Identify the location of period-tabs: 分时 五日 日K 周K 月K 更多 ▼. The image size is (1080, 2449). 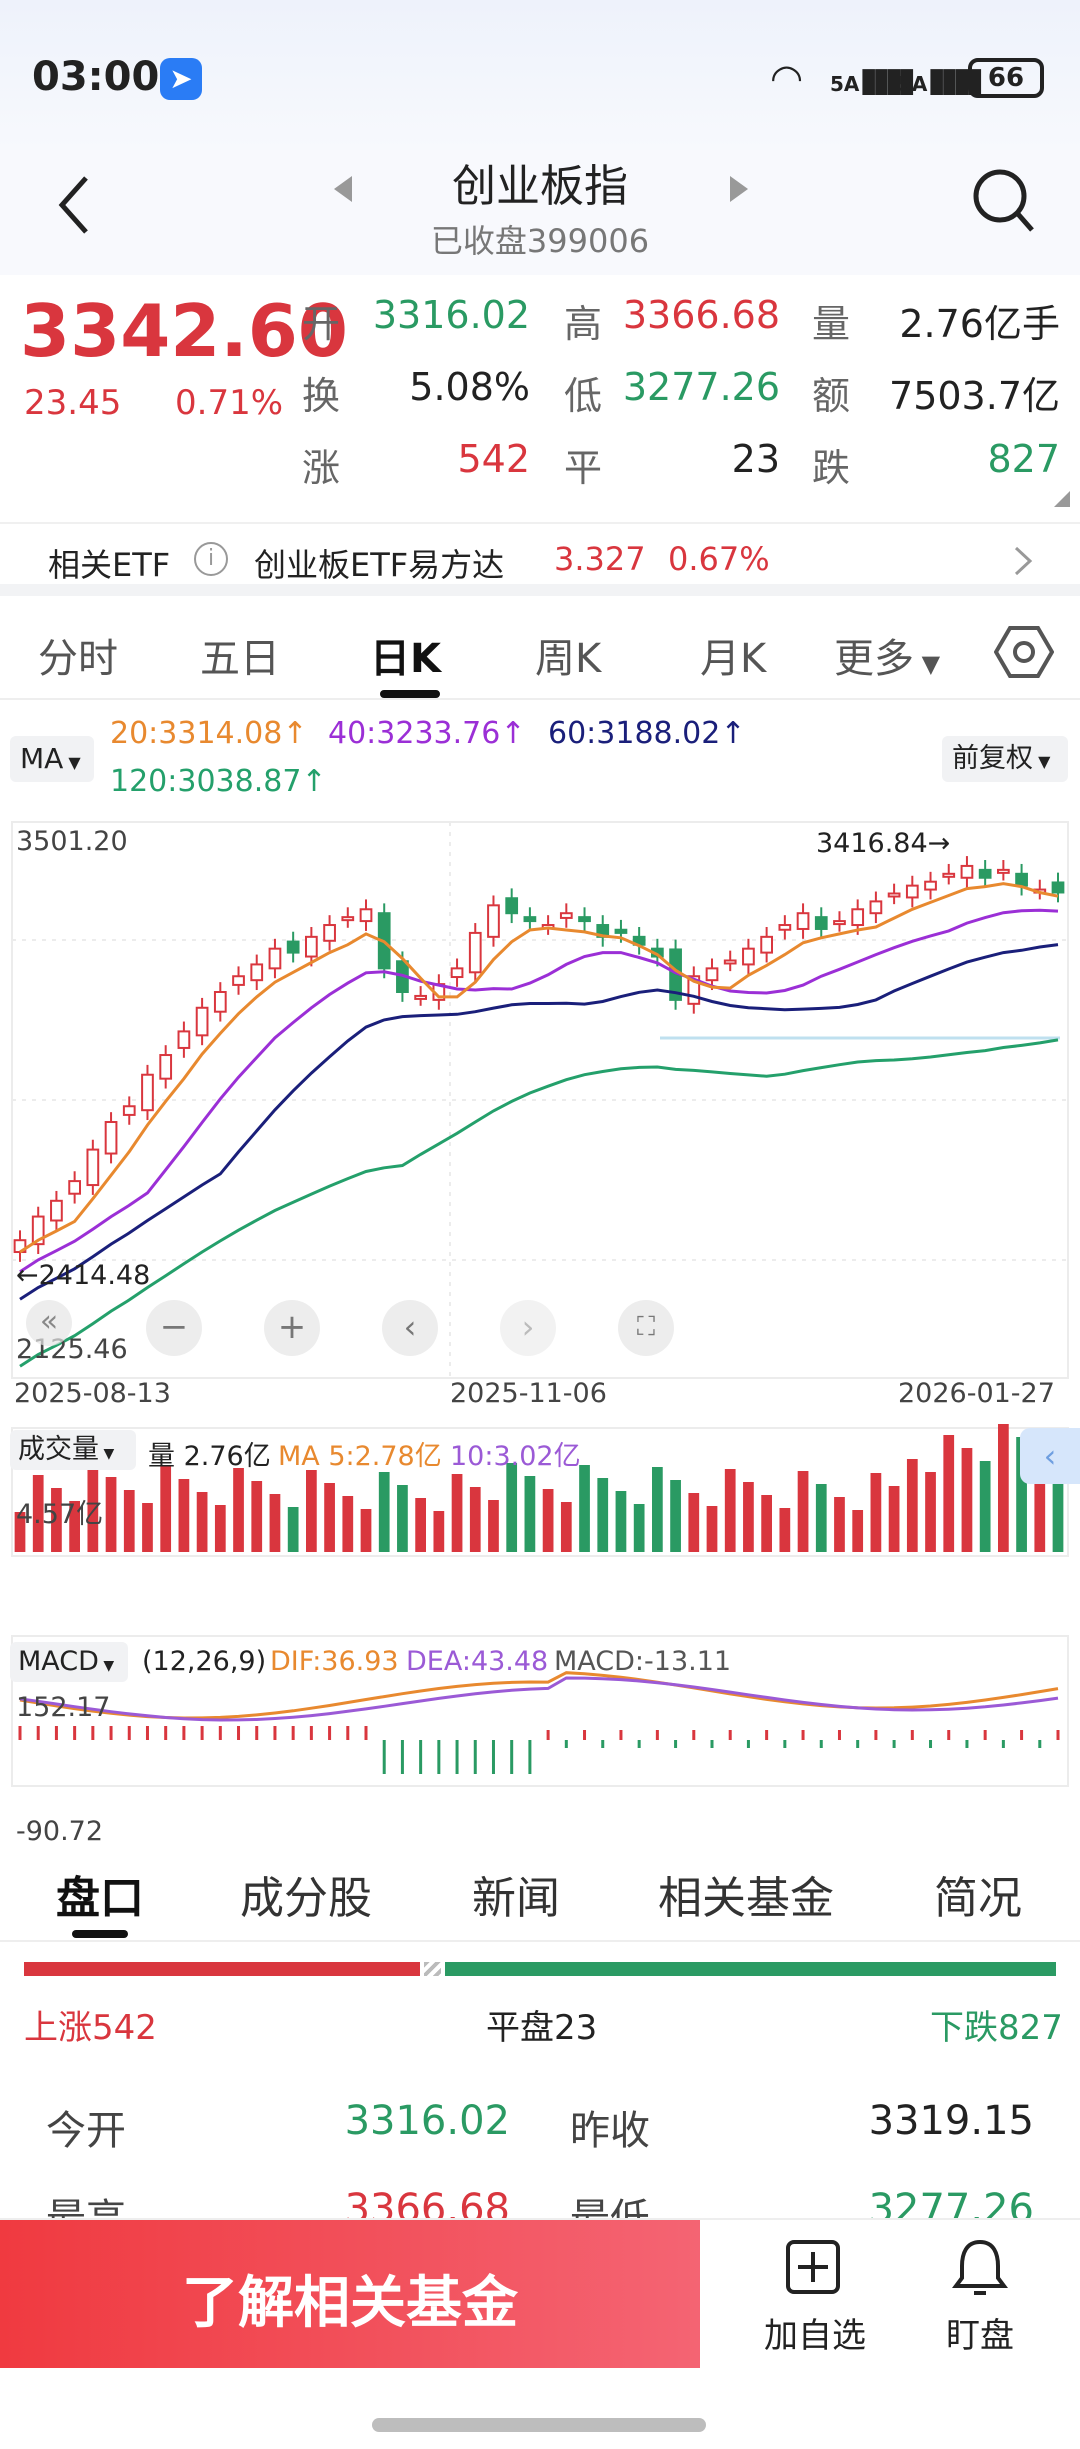
(540, 654).